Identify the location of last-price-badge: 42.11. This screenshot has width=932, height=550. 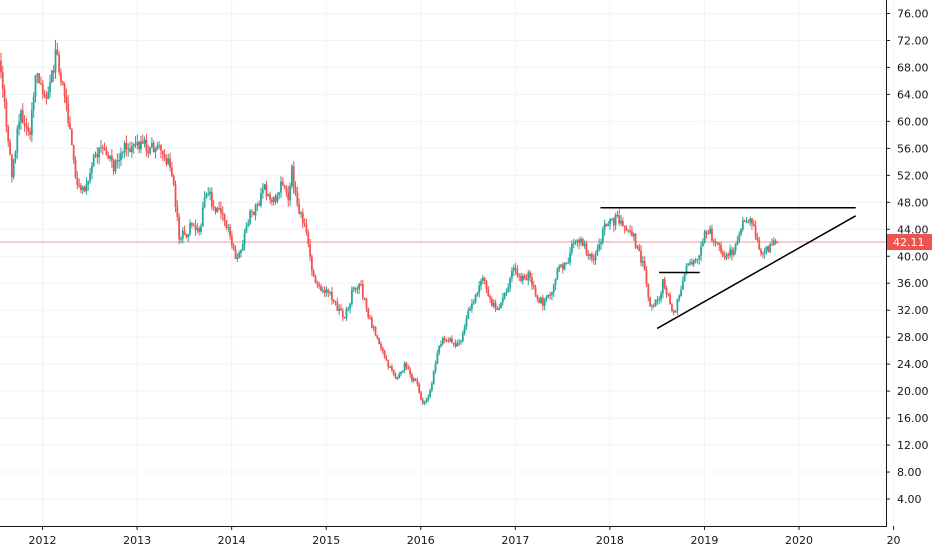
(909, 242).